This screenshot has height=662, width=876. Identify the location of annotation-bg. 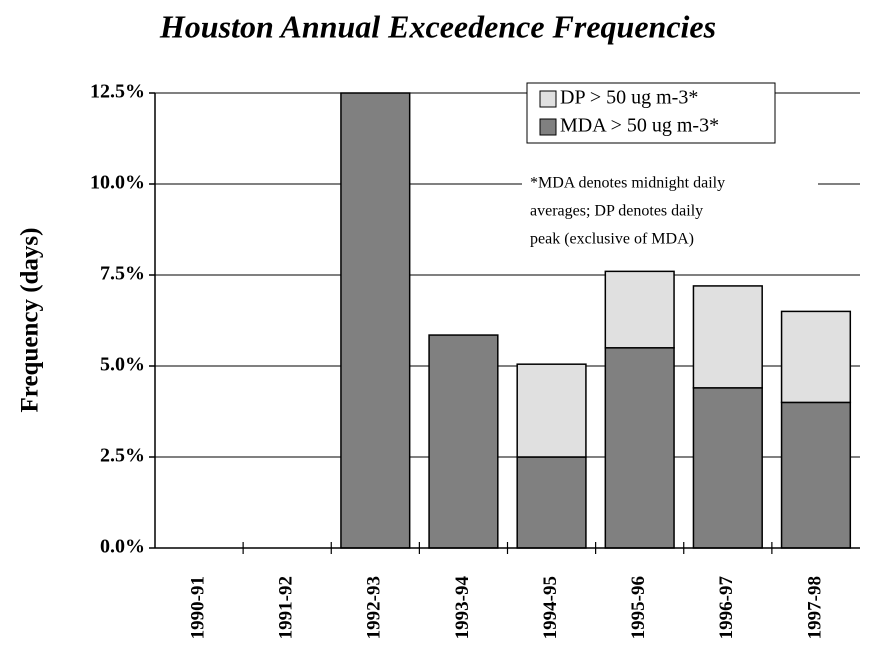
(670, 212).